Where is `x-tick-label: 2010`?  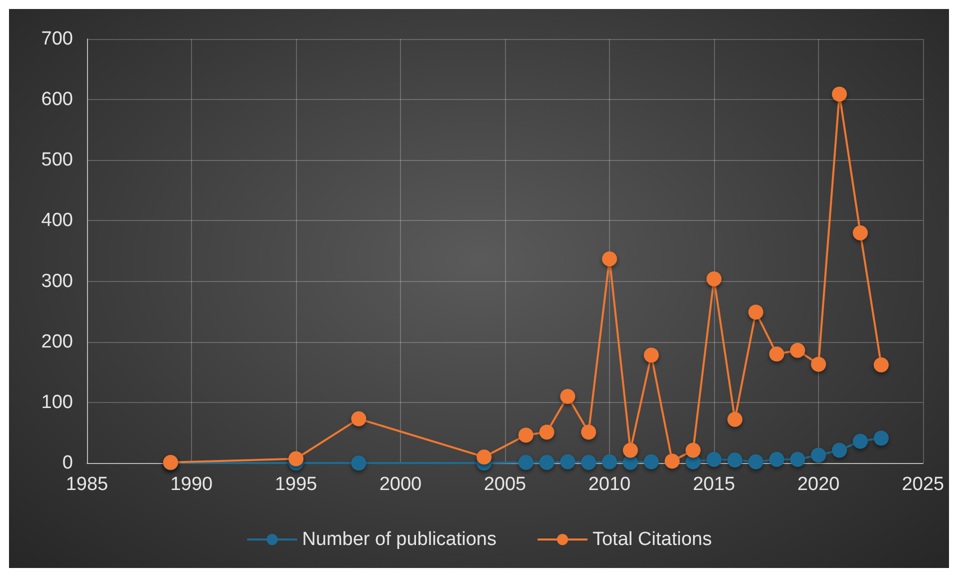 x-tick-label: 2010 is located at coordinates (609, 484).